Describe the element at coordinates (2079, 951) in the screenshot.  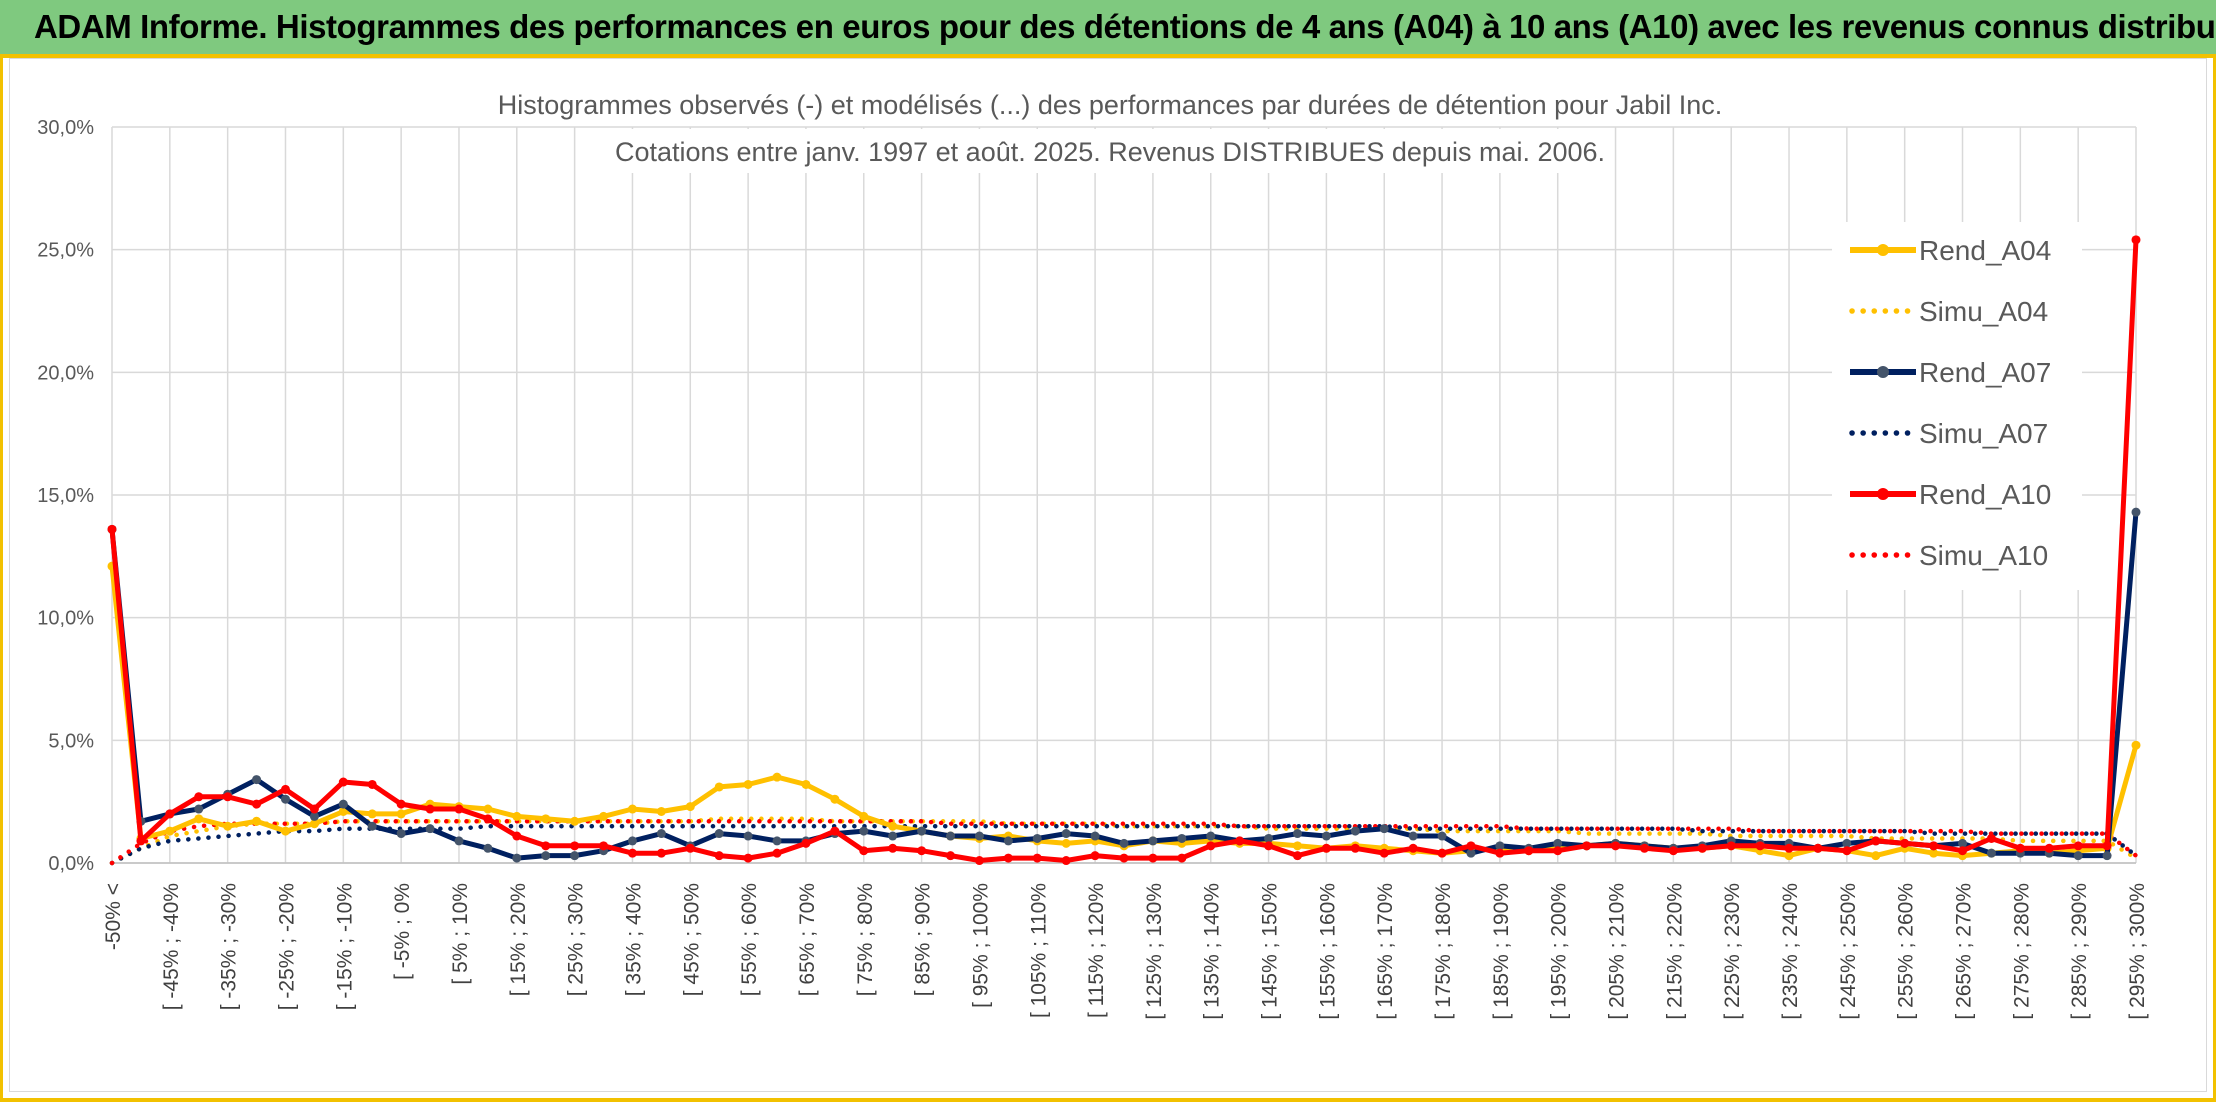
I see `x-tick-label: [ 285% ; 290%` at that location.